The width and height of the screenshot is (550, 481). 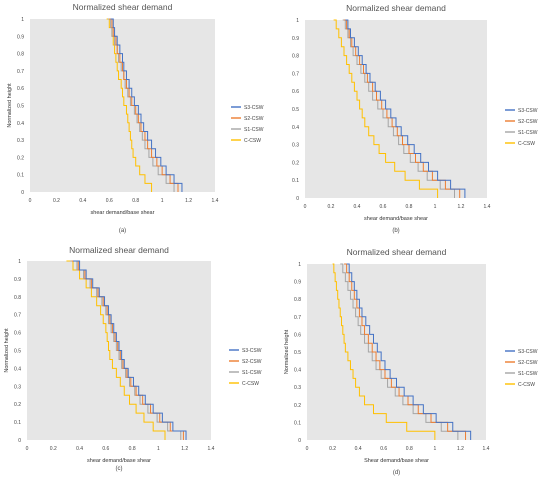 I want to click on panel-caption: (c), so click(x=119, y=469).